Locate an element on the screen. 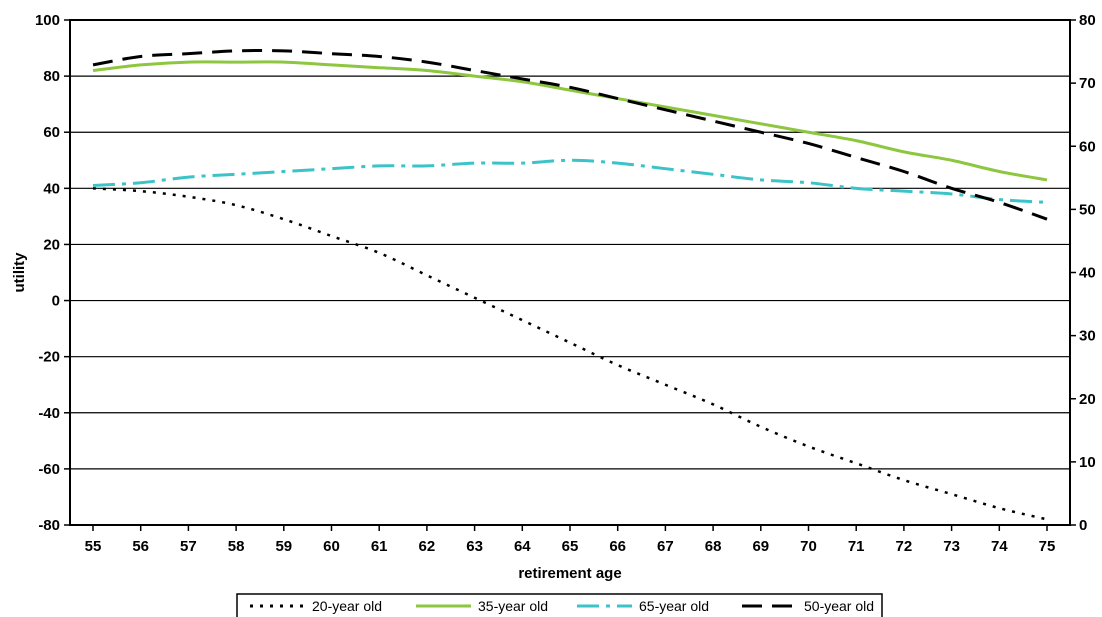 This screenshot has height=617, width=1102. y-tick-label-left: -80 is located at coordinates (49, 525).